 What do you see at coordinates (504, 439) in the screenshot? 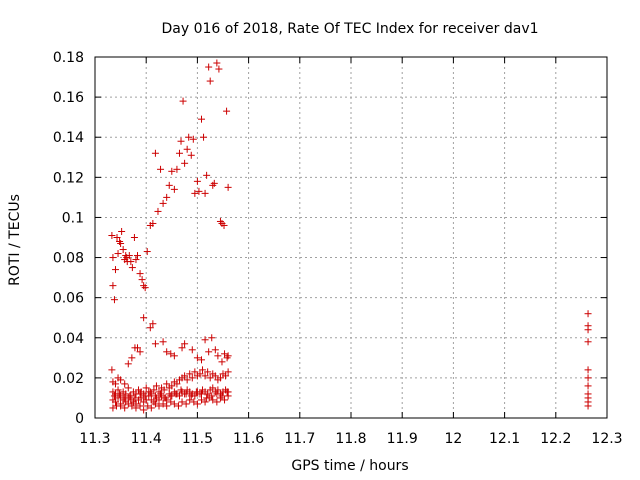
I see `x-tick-label: 12.1` at bounding box center [504, 439].